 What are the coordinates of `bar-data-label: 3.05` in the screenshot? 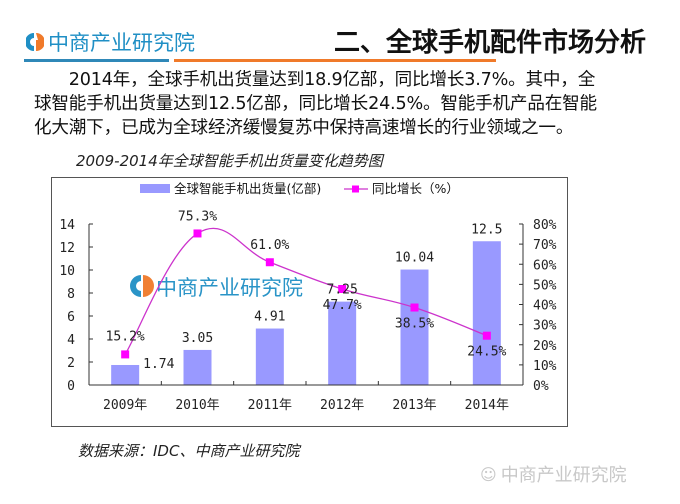 It's located at (197, 338).